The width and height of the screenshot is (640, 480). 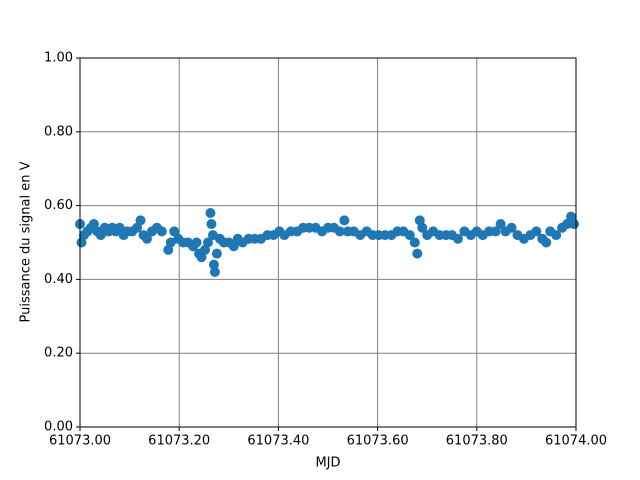 I want to click on y-tick-label: 1.00, so click(x=58, y=58).